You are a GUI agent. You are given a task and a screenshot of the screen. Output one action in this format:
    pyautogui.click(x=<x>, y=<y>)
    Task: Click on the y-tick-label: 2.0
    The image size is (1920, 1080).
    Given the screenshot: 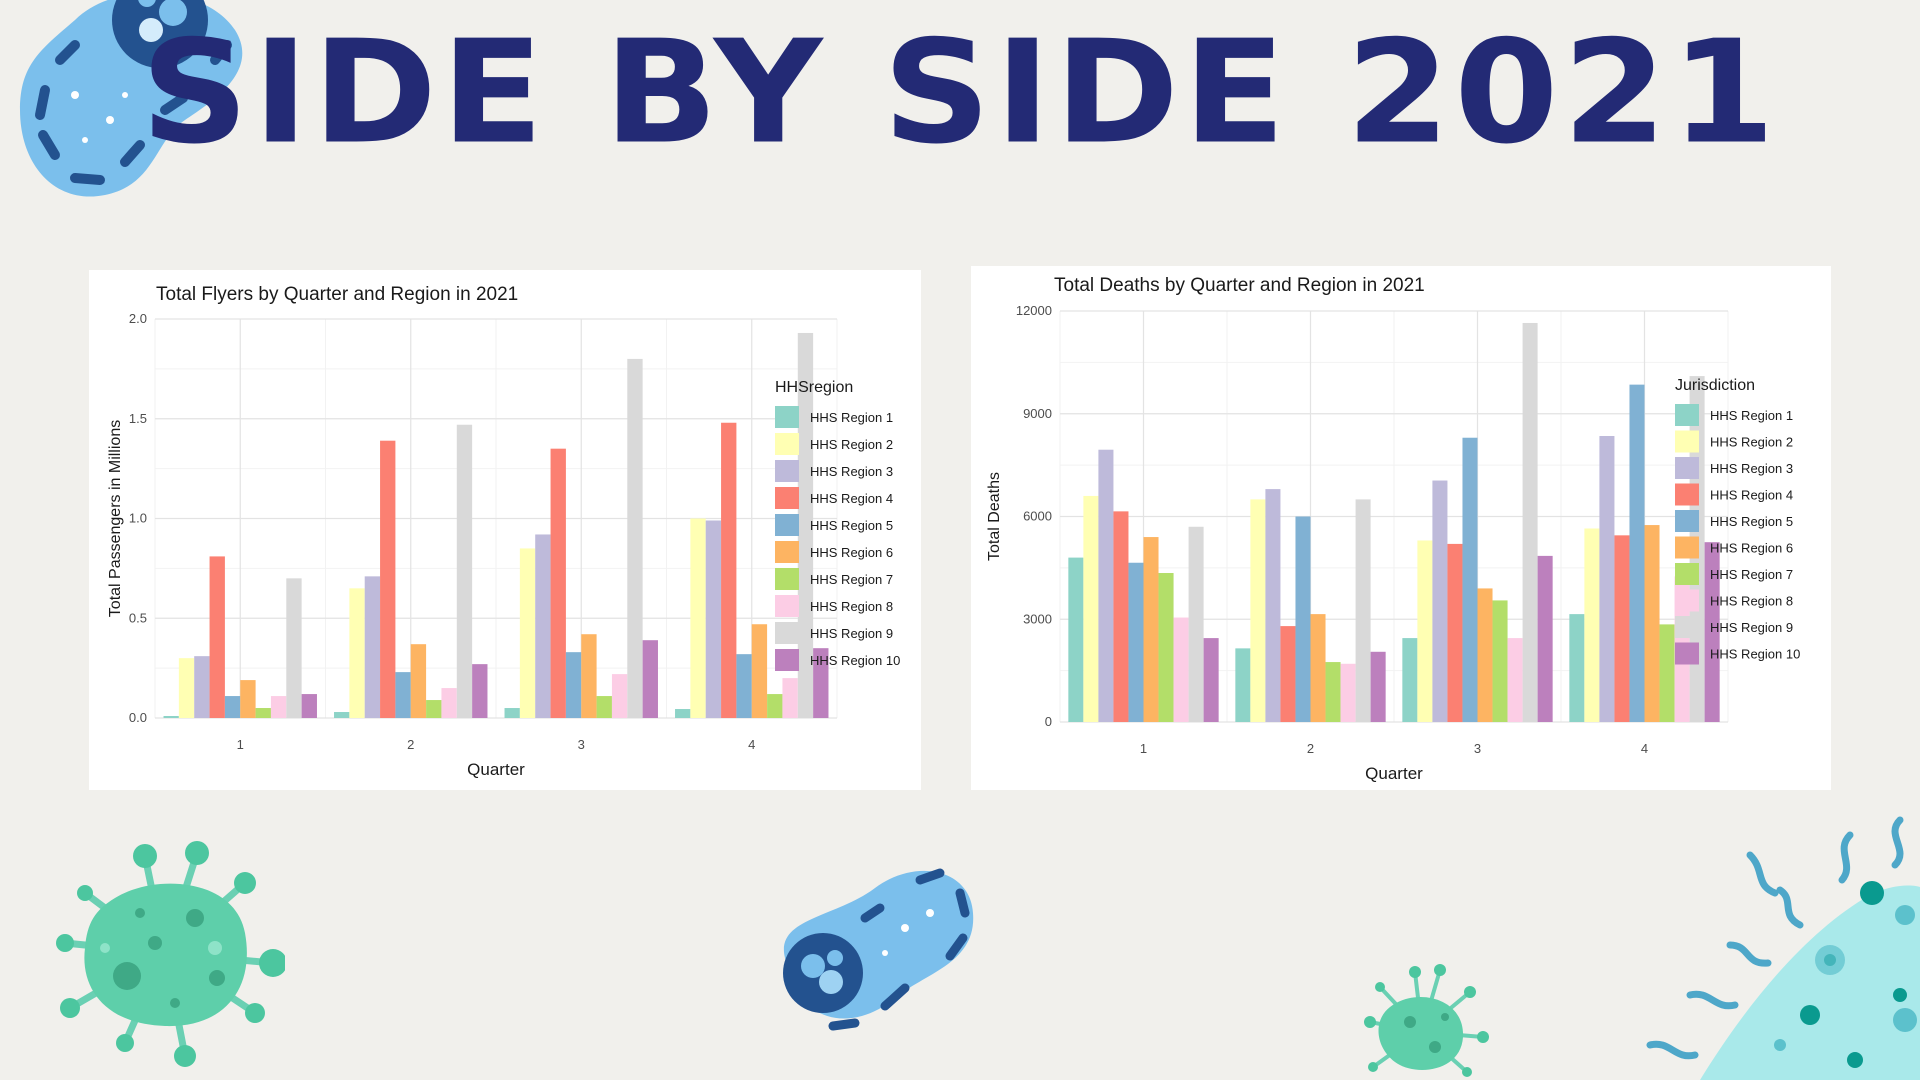 What is the action you would take?
    pyautogui.click(x=138, y=318)
    